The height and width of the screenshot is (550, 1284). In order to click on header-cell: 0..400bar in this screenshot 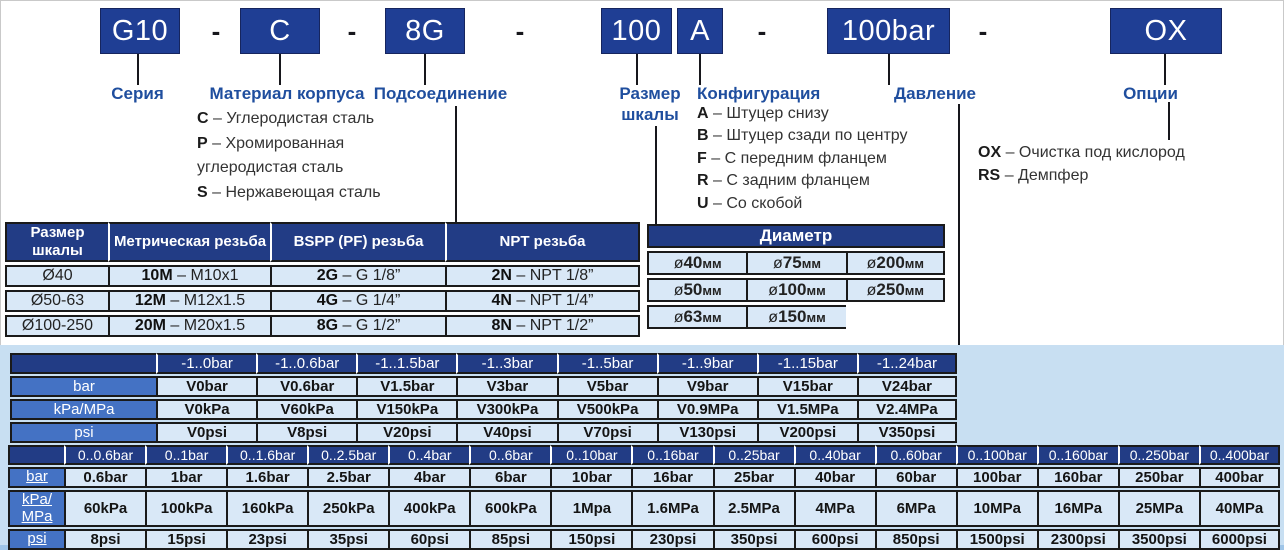, I will do `click(1239, 455)`.